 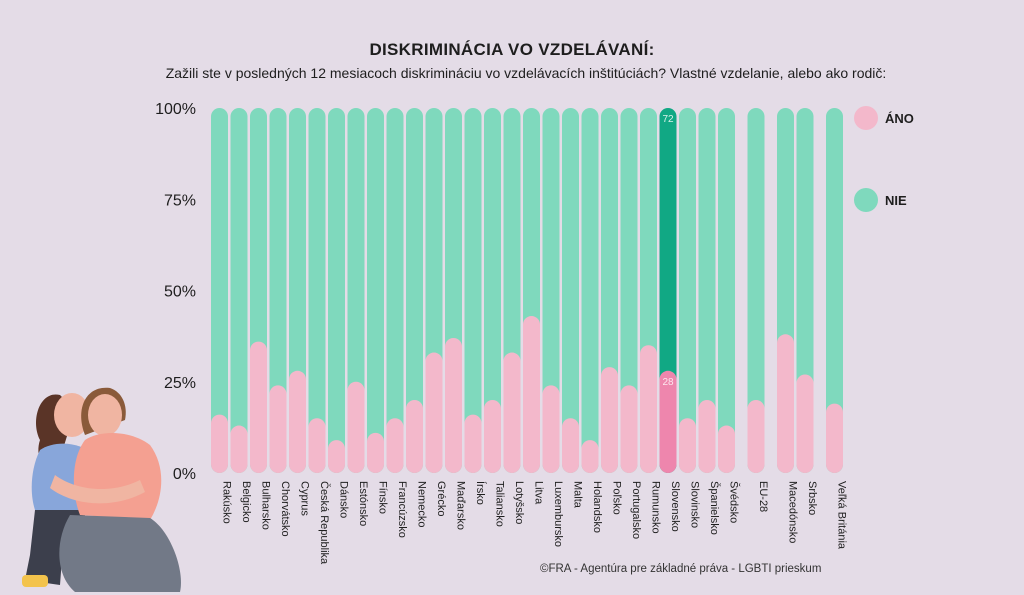 What do you see at coordinates (246, 502) in the screenshot?
I see `x-tick-label: Belgicko` at bounding box center [246, 502].